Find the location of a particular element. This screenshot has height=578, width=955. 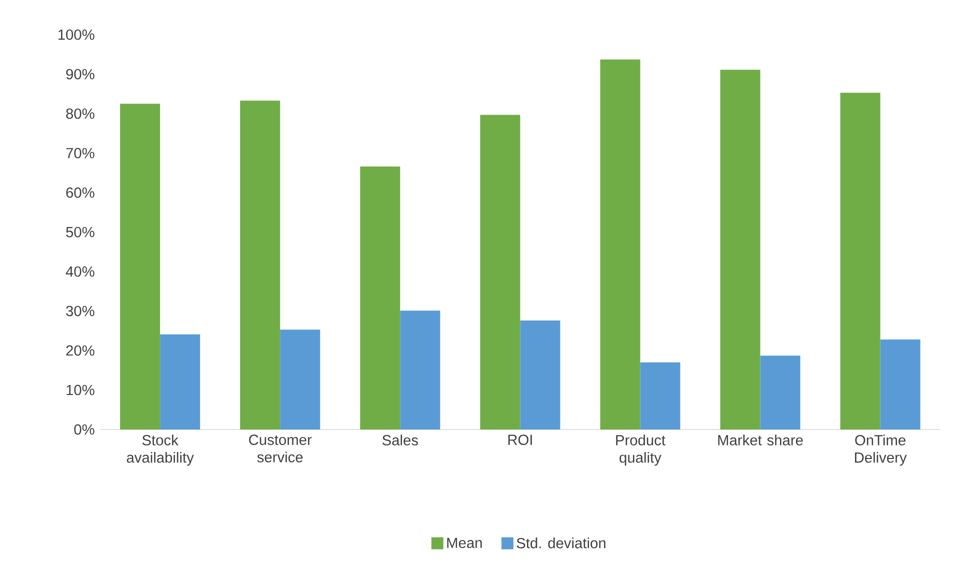

y-tick-label: 40% is located at coordinates (80, 271).